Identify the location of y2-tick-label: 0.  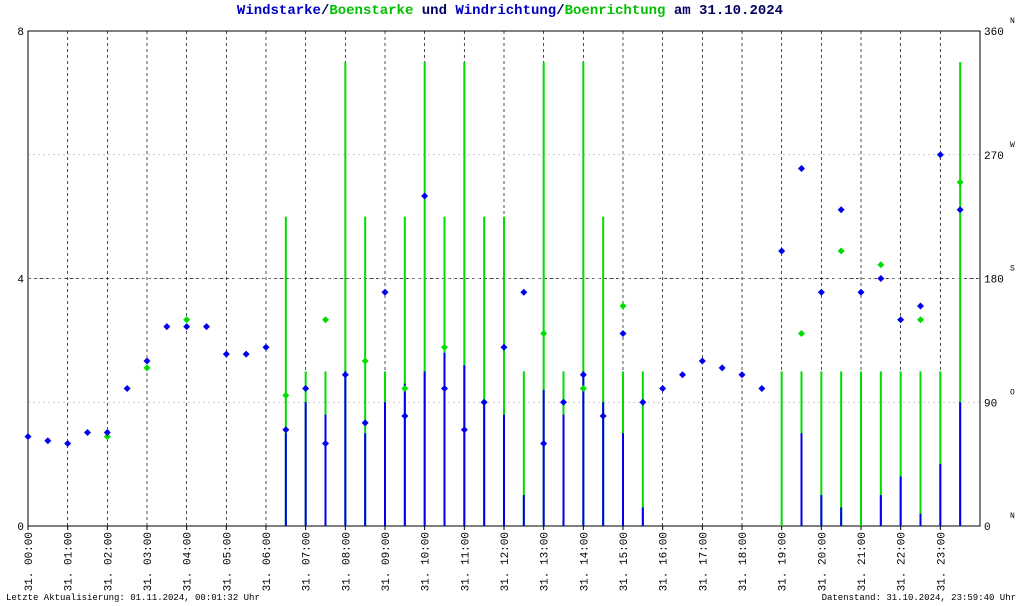
(987, 528).